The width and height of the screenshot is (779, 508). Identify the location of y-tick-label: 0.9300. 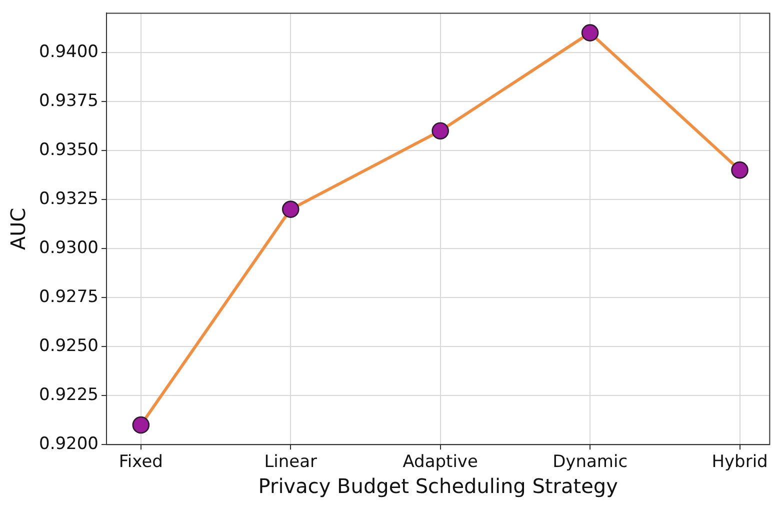
(68, 248).